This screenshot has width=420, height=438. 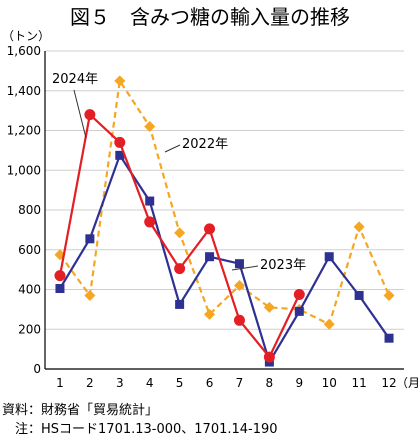 I want to click on y-tick-label: 400, so click(x=29, y=290).